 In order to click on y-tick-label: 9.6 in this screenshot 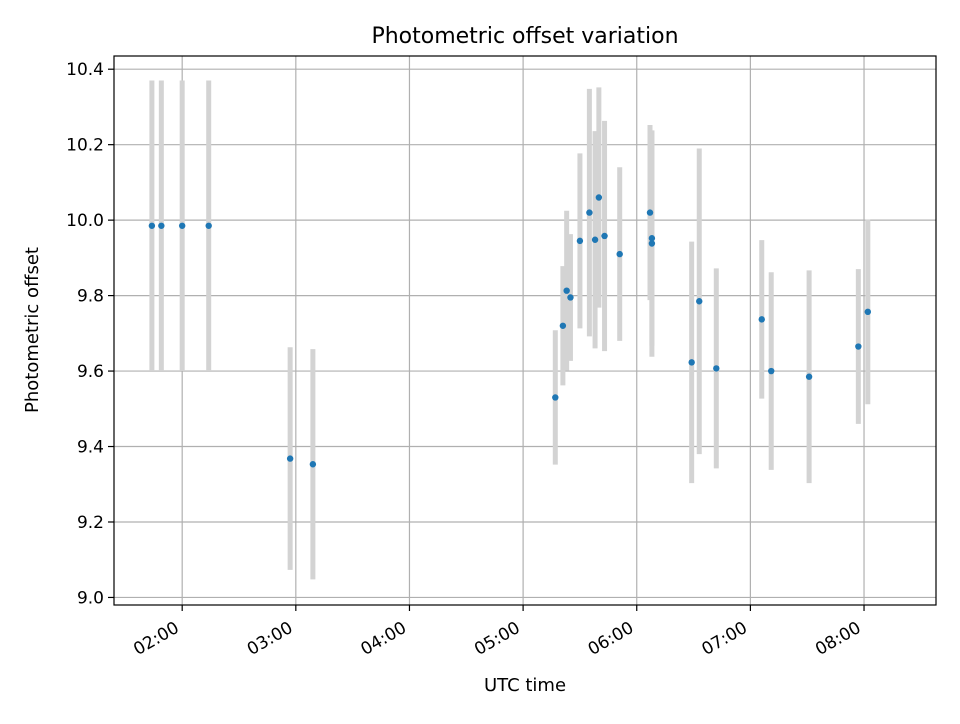, I will do `click(90, 372)`.